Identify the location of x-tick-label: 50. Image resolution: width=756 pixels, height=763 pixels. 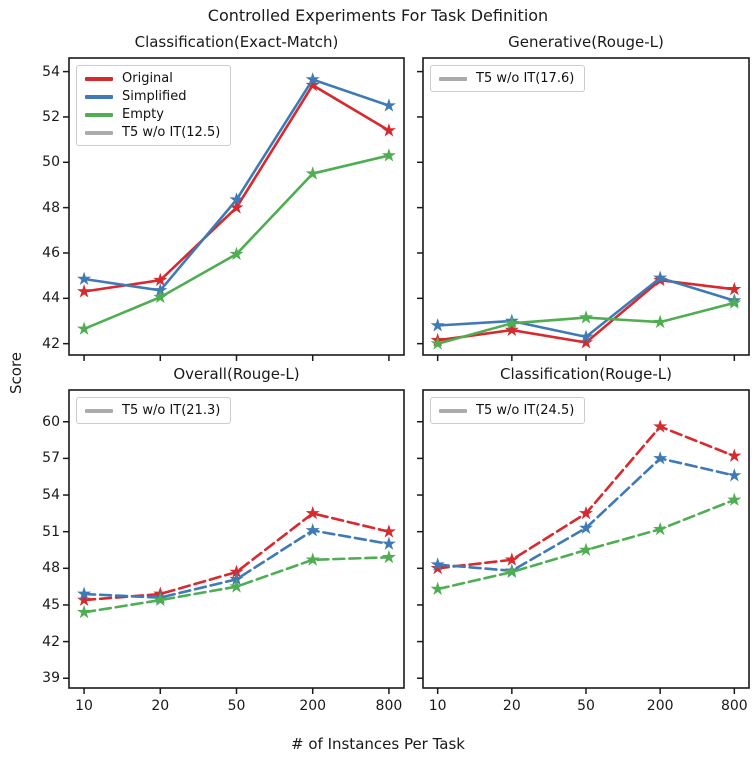
(586, 706).